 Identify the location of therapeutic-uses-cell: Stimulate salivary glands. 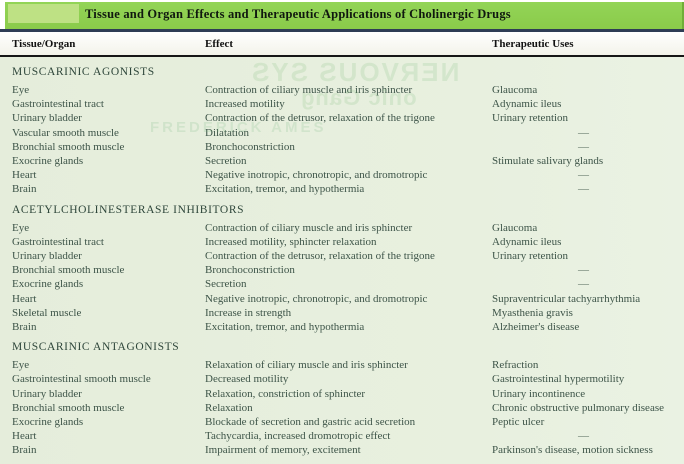
(548, 161).